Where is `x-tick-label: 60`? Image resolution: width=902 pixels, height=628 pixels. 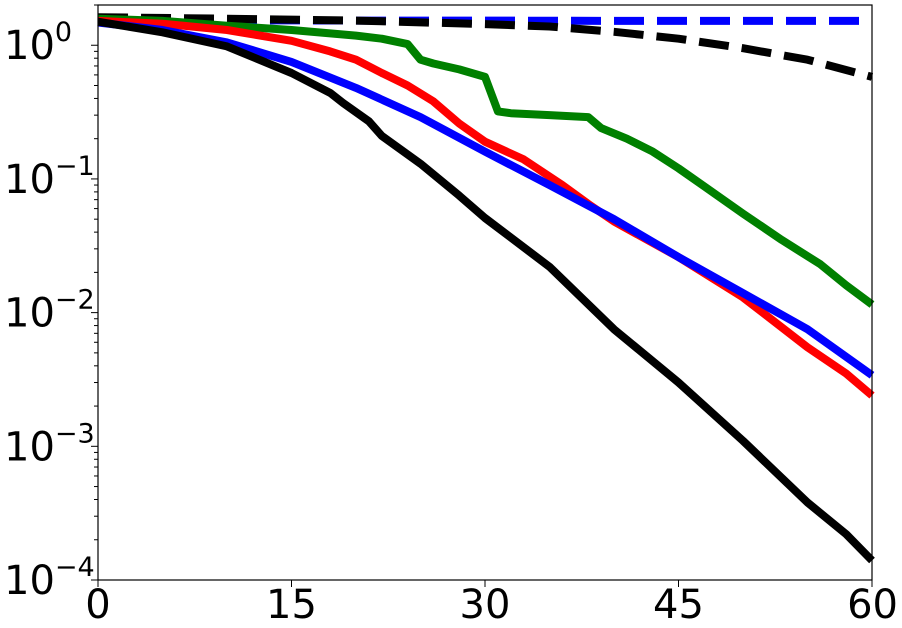 x-tick-label: 60 is located at coordinates (872, 605).